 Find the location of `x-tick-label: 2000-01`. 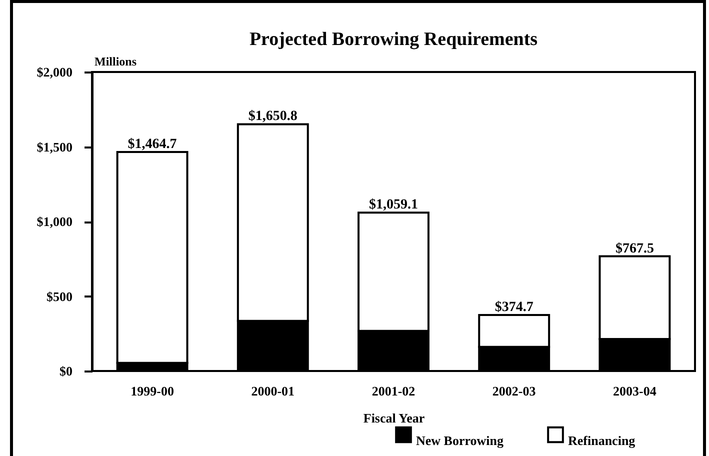

x-tick-label: 2000-01 is located at coordinates (273, 391).